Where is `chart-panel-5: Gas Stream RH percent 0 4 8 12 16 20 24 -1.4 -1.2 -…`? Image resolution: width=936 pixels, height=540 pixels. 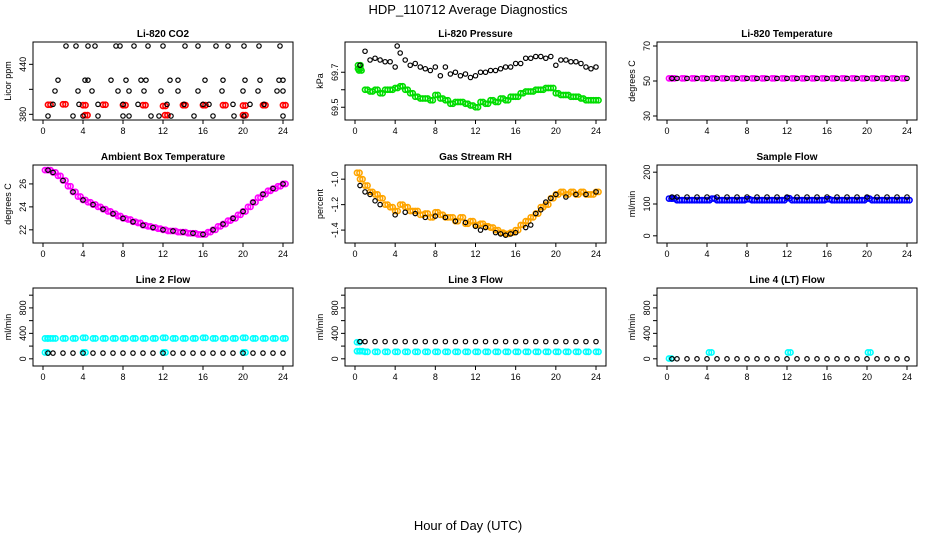 chart-panel-5: Gas Stream RH percent 0 4 8 12 16 20 24 -1.4 -1.2 -… is located at coordinates (461, 205).